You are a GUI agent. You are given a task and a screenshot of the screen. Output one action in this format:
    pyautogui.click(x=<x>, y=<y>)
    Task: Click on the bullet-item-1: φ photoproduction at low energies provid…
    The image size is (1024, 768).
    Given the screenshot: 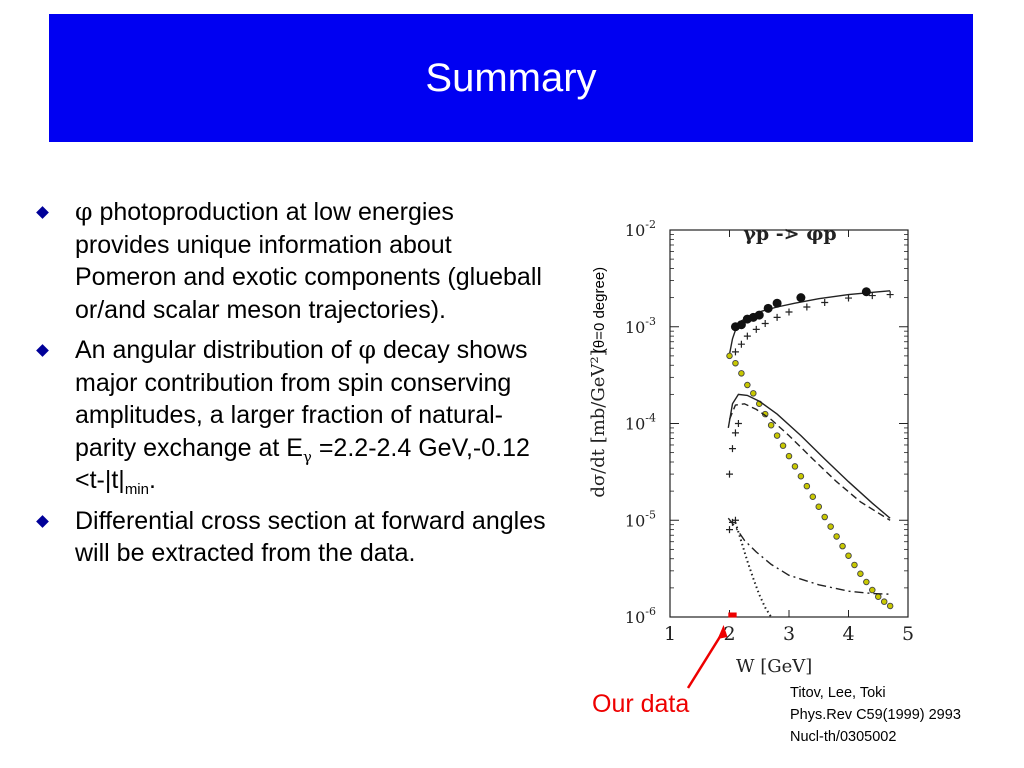 What is the action you would take?
    pyautogui.click(x=292, y=261)
    